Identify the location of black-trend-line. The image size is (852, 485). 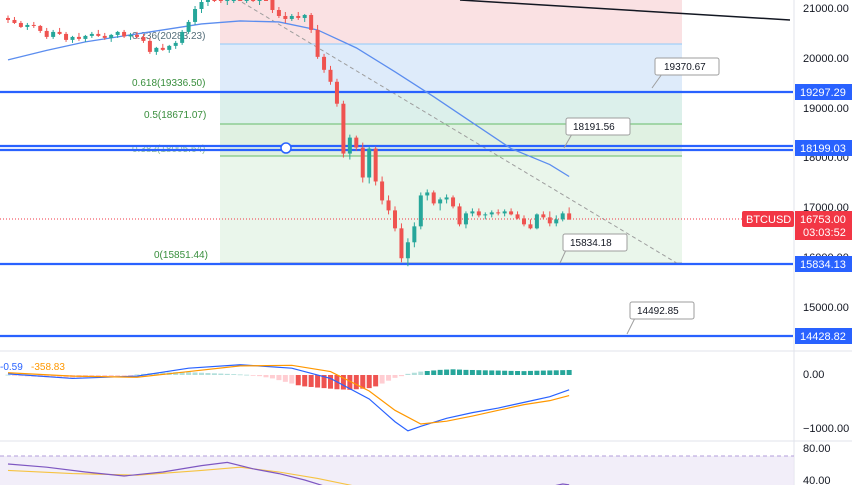
(625, 10).